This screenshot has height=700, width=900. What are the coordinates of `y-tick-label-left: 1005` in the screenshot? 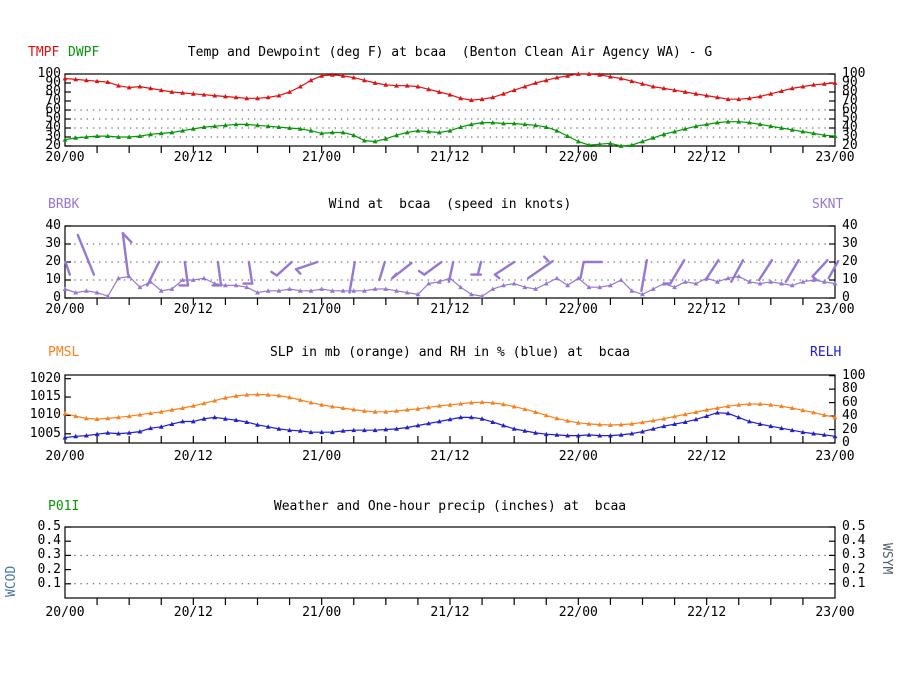 It's located at (45, 433).